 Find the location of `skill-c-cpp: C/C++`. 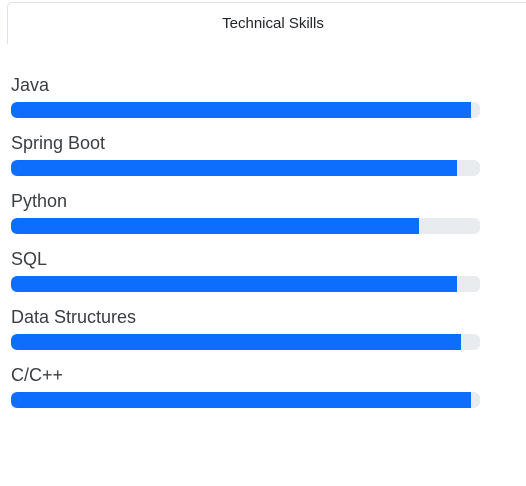

skill-c-cpp: C/C++ is located at coordinates (245, 392).